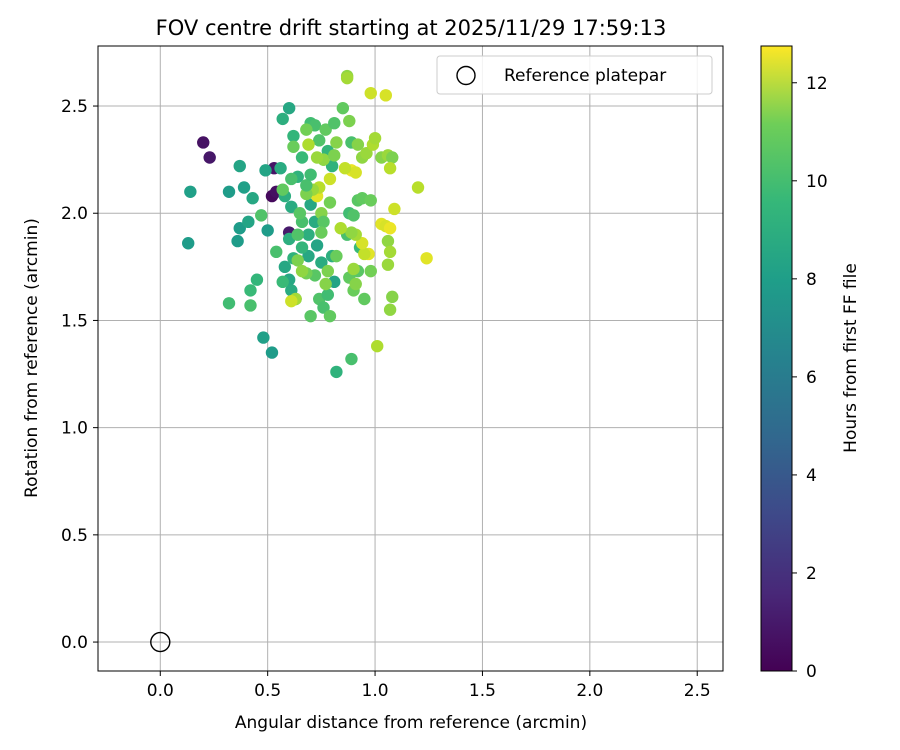  Describe the element at coordinates (811, 476) in the screenshot. I see `colorbar-tick-label: 4` at that location.